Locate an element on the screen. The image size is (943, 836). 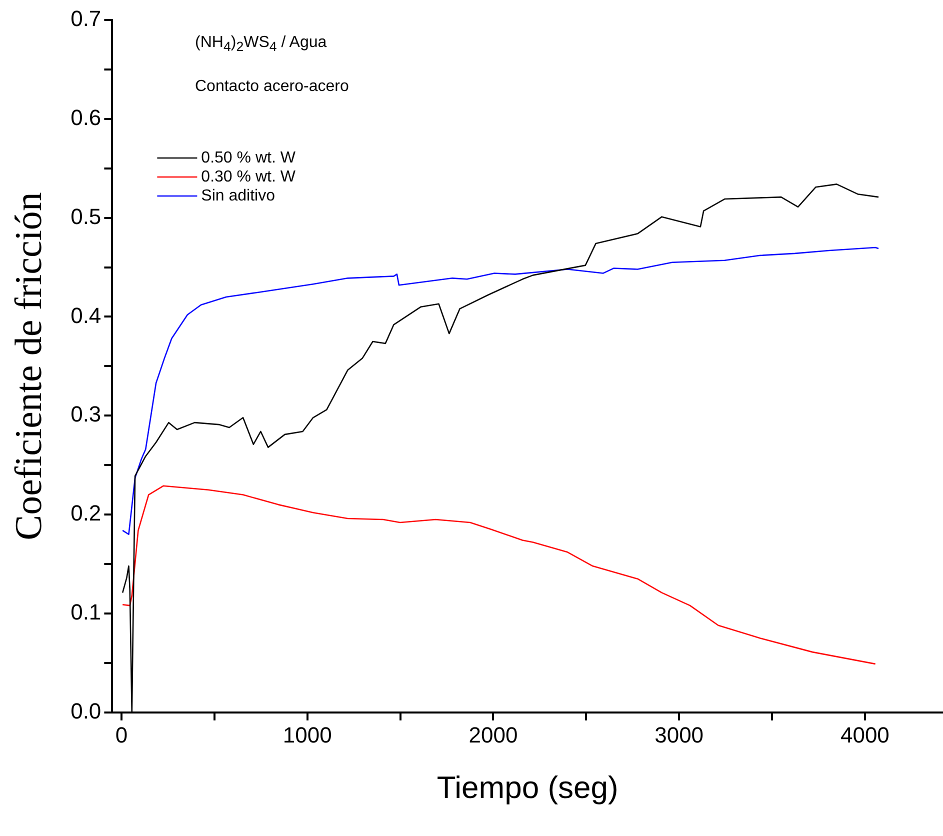
y-tick-label: 0.0 is located at coordinates (86, 711).